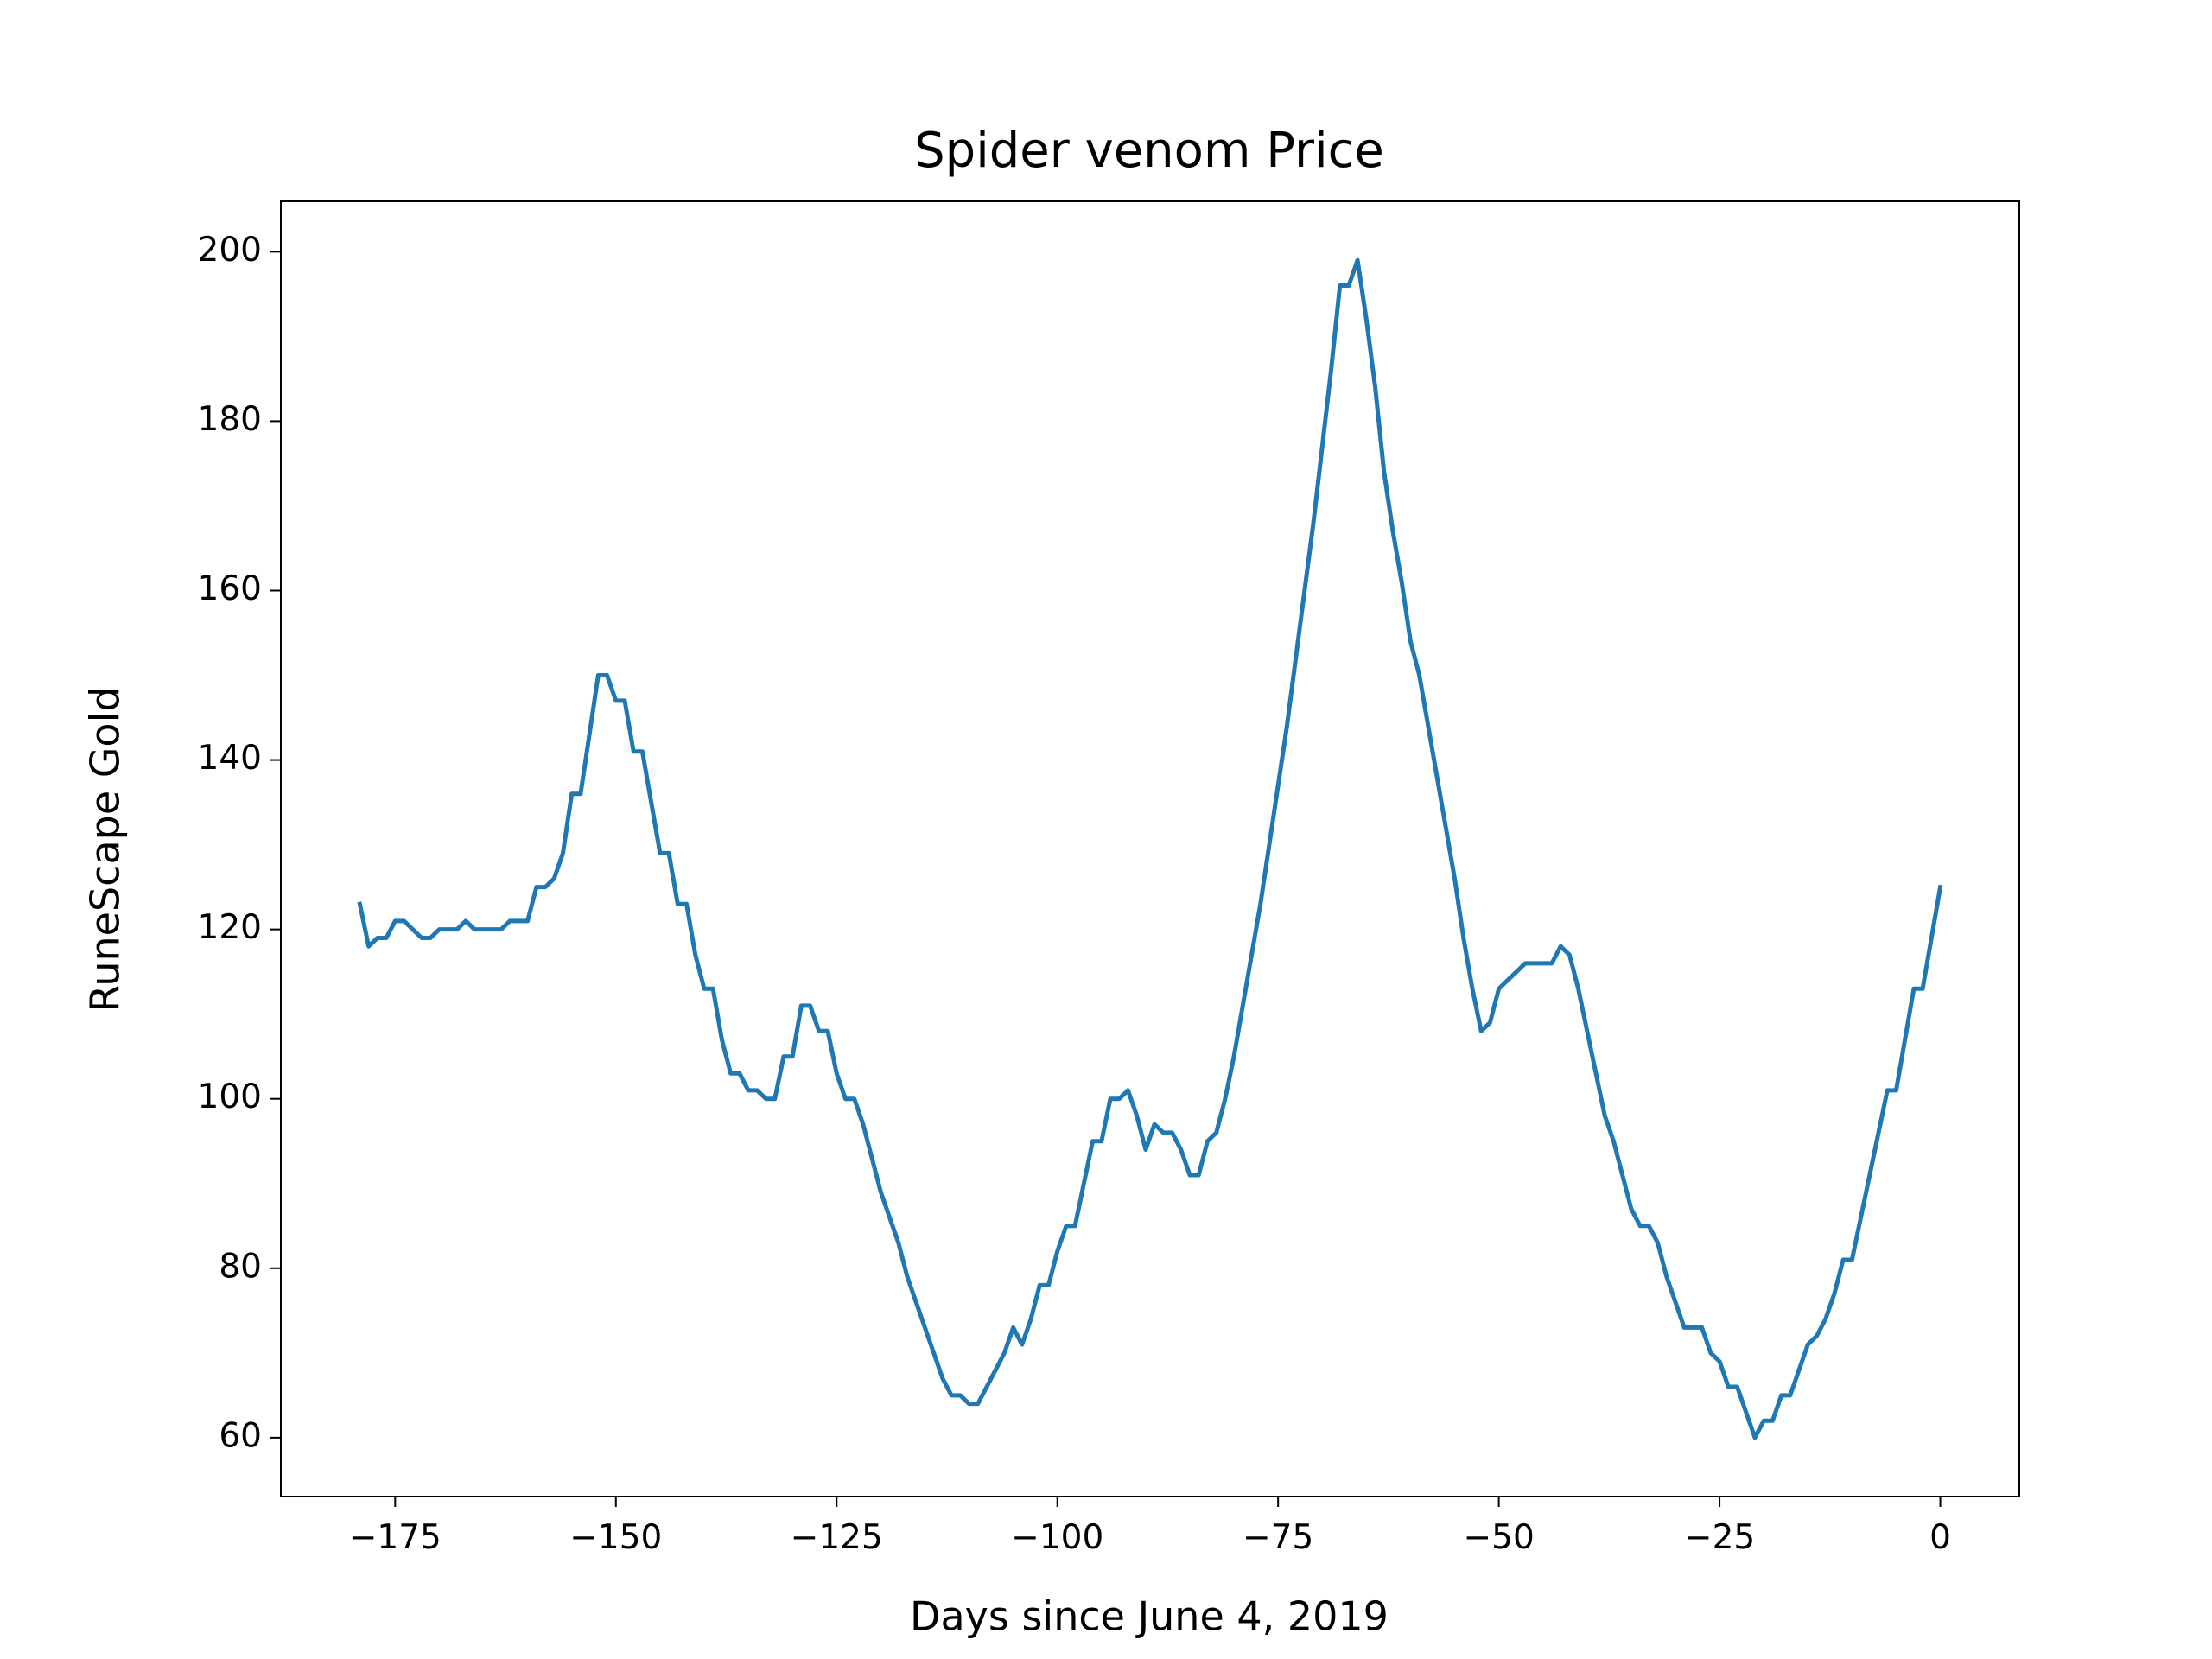 The width and height of the screenshot is (2212, 1659). I want to click on chart-title: Spider venom Price, so click(1149, 151).